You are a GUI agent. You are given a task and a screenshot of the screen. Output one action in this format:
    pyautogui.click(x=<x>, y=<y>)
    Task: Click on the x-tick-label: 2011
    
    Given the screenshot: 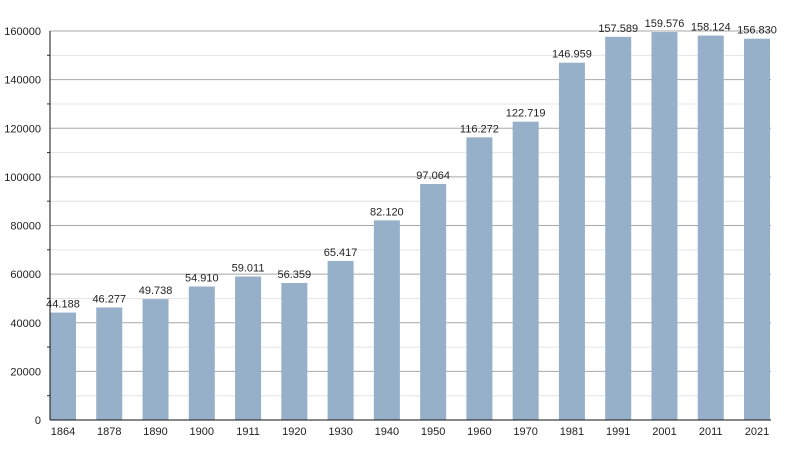 What is the action you would take?
    pyautogui.click(x=711, y=432)
    